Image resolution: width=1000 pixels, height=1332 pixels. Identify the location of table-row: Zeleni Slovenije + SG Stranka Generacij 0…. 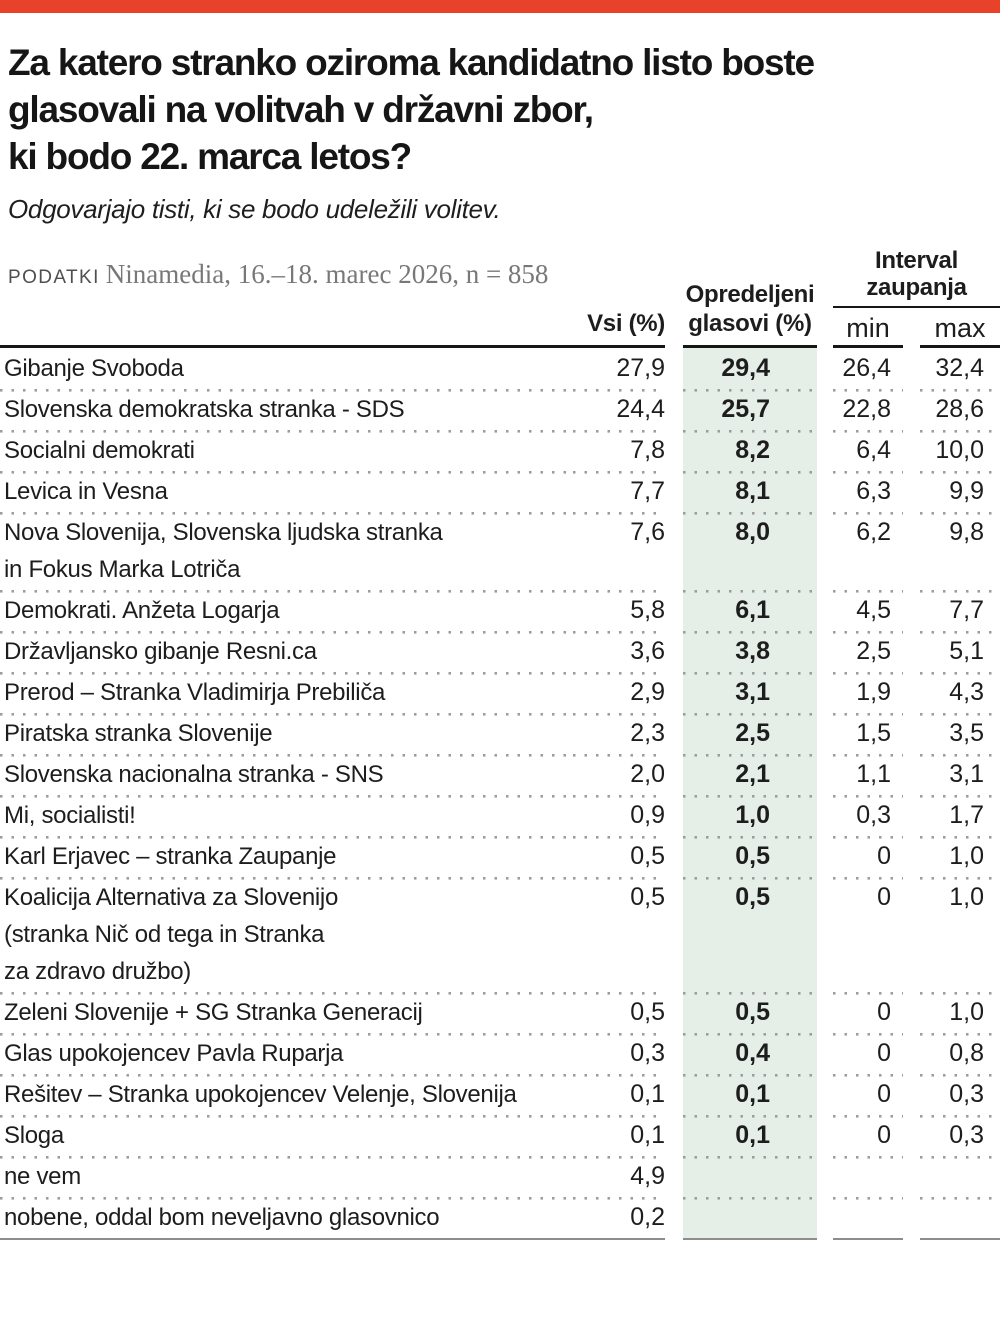
(500, 1012).